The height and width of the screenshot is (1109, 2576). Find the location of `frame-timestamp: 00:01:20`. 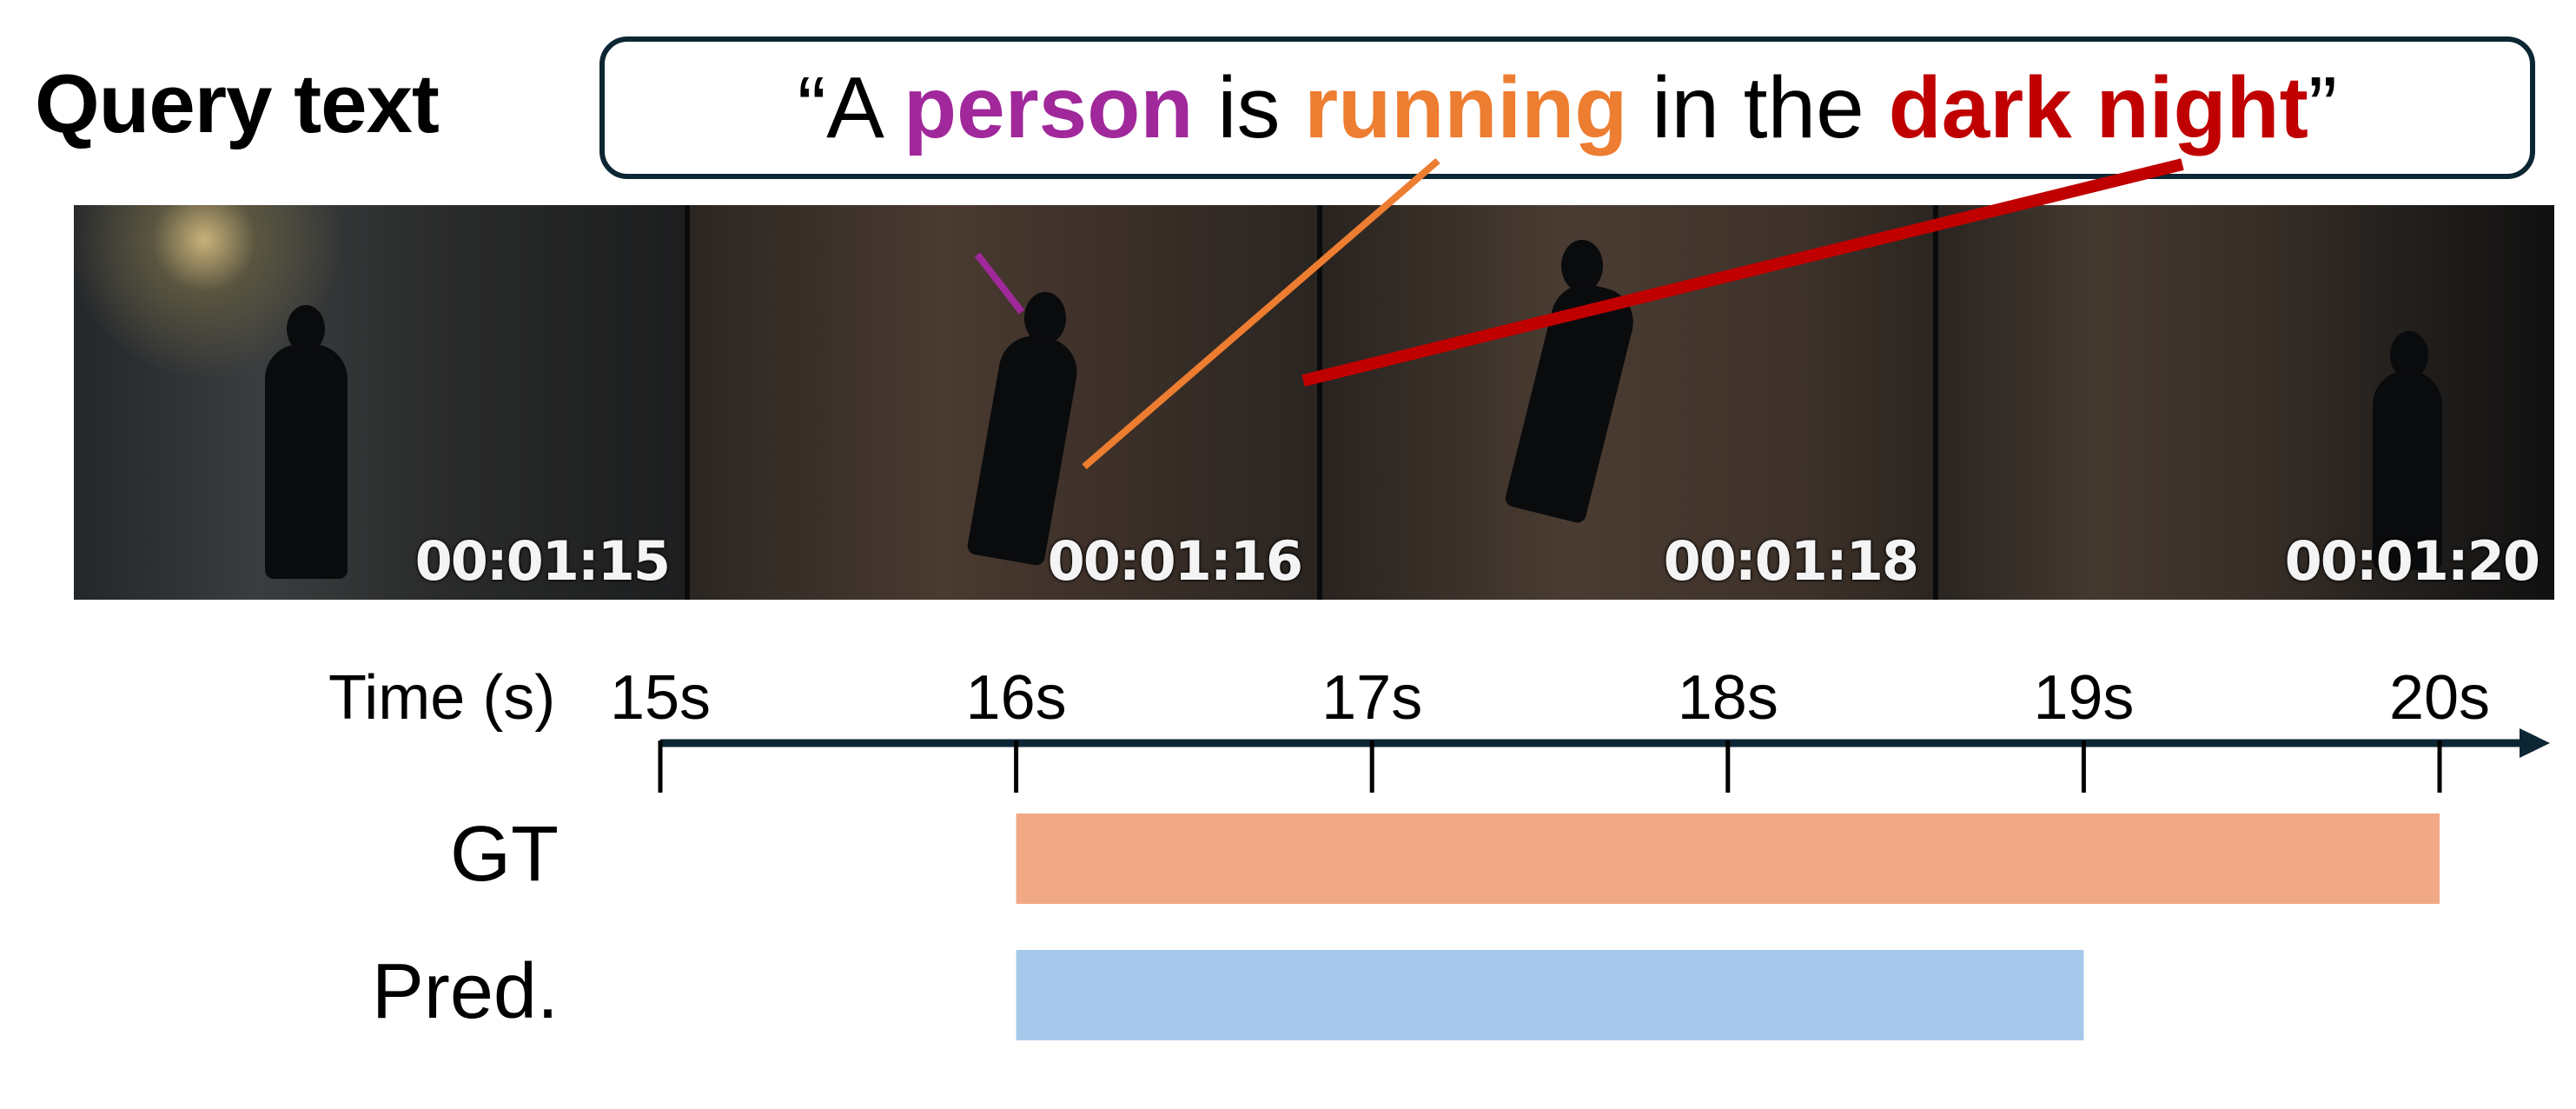

frame-timestamp: 00:01:20 is located at coordinates (2412, 561).